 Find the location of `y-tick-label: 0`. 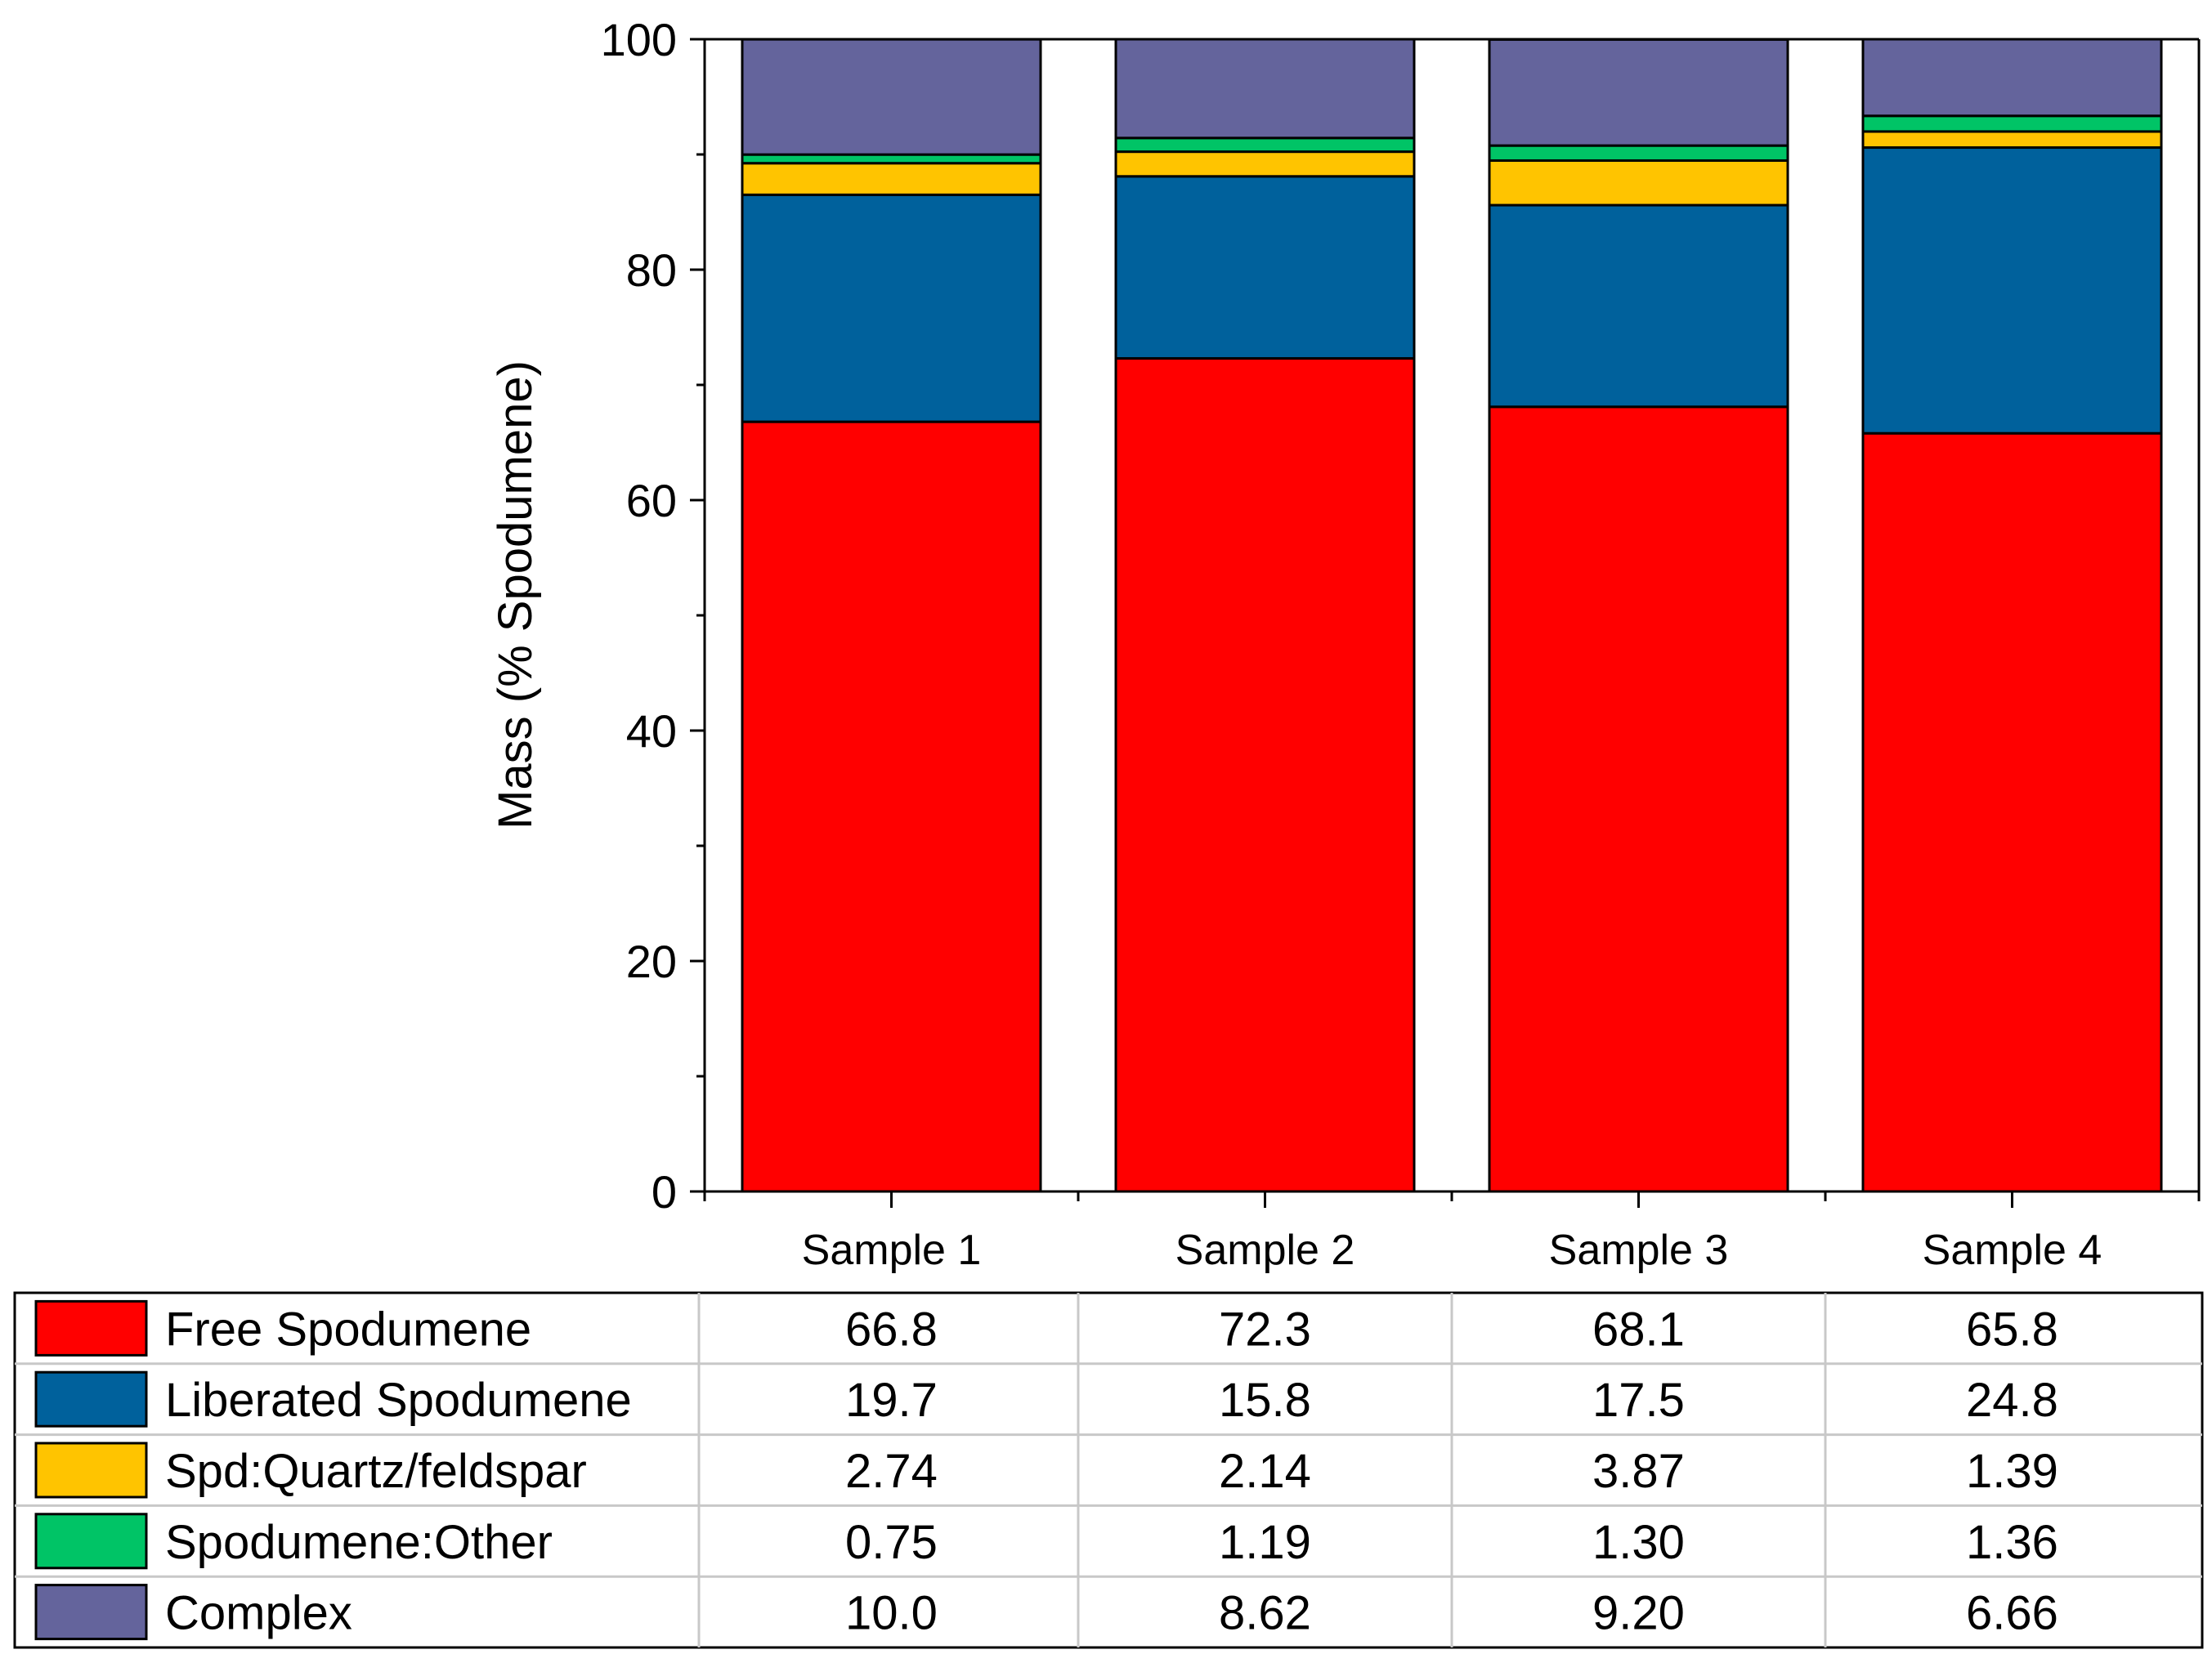

y-tick-label: 0 is located at coordinates (664, 1192).